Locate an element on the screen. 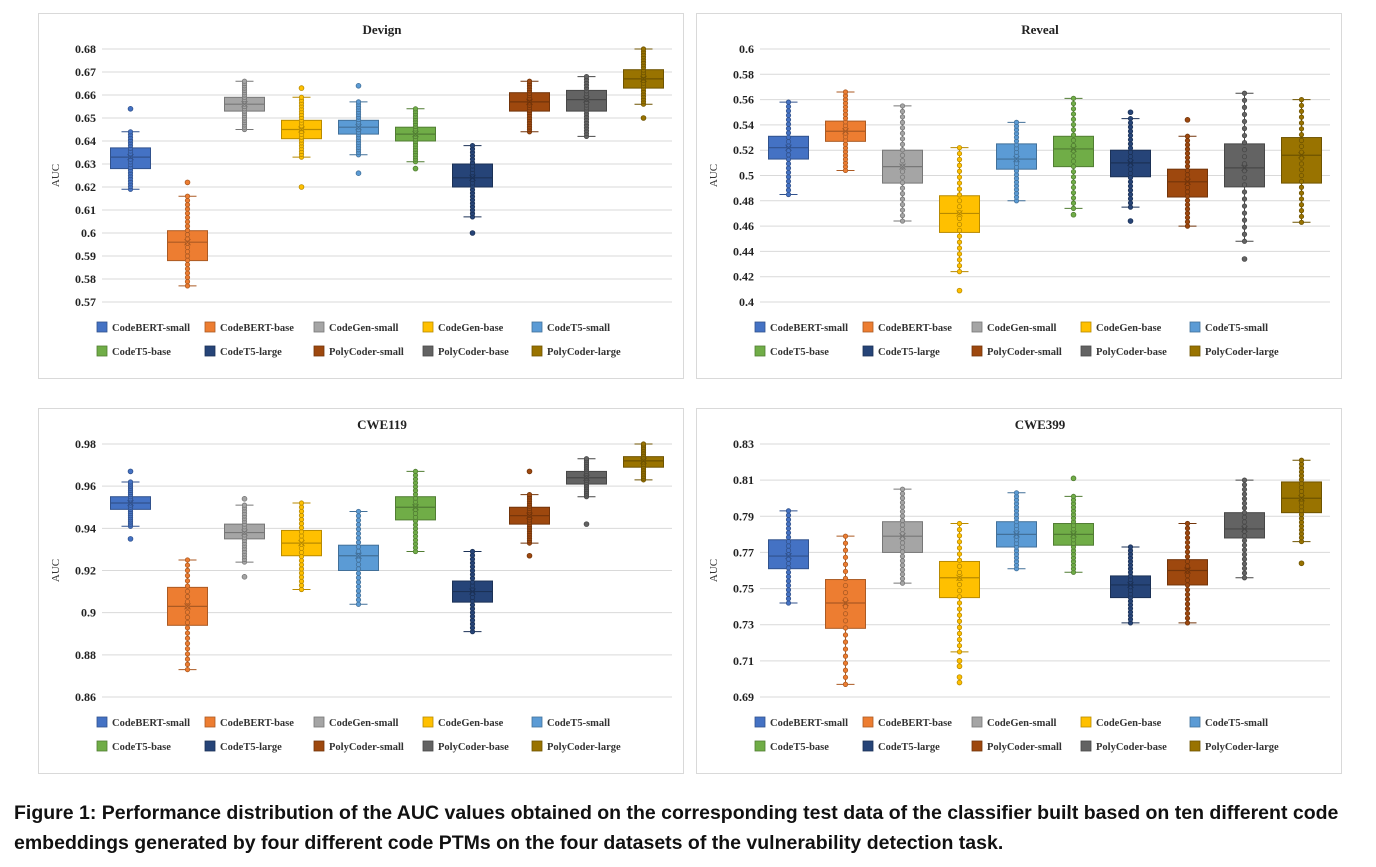 The width and height of the screenshot is (1376, 867). legend-label: CodeBERT-small is located at coordinates (809, 723).